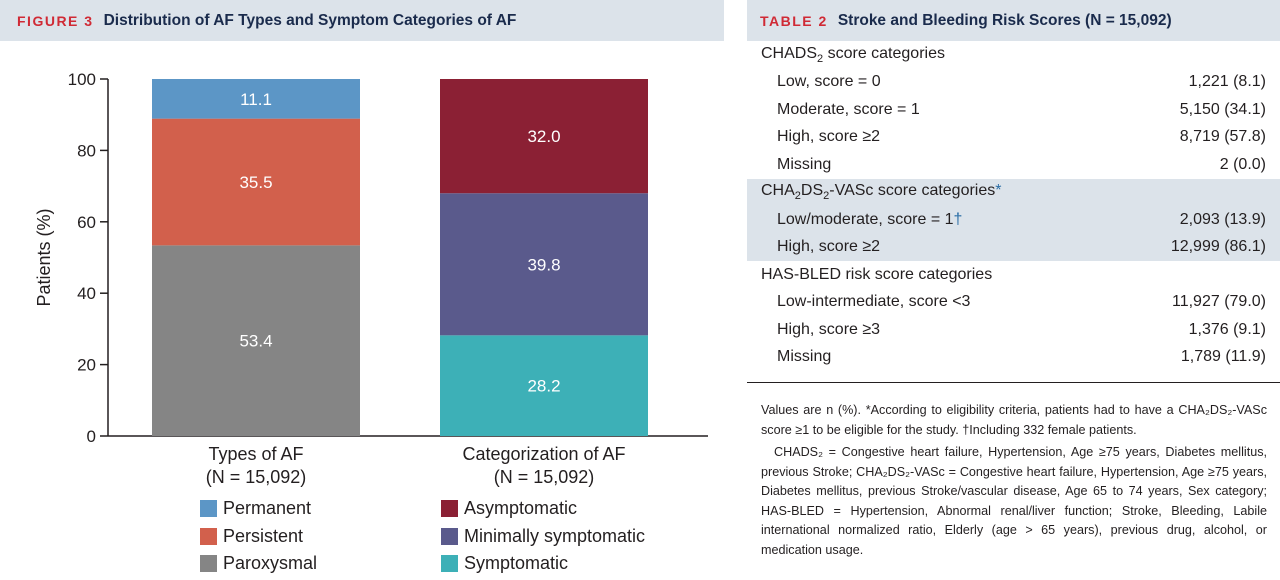 The width and height of the screenshot is (1280, 580). Describe the element at coordinates (1218, 247) in the screenshot. I see `row-value: 12,999 (86.1)` at that location.